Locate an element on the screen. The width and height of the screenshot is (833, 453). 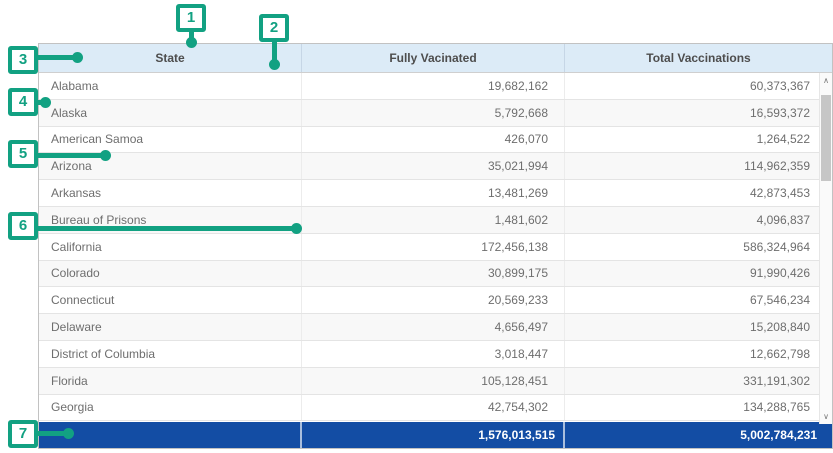
total-vaccinations-cell: 42,873,453 is located at coordinates (779, 193).